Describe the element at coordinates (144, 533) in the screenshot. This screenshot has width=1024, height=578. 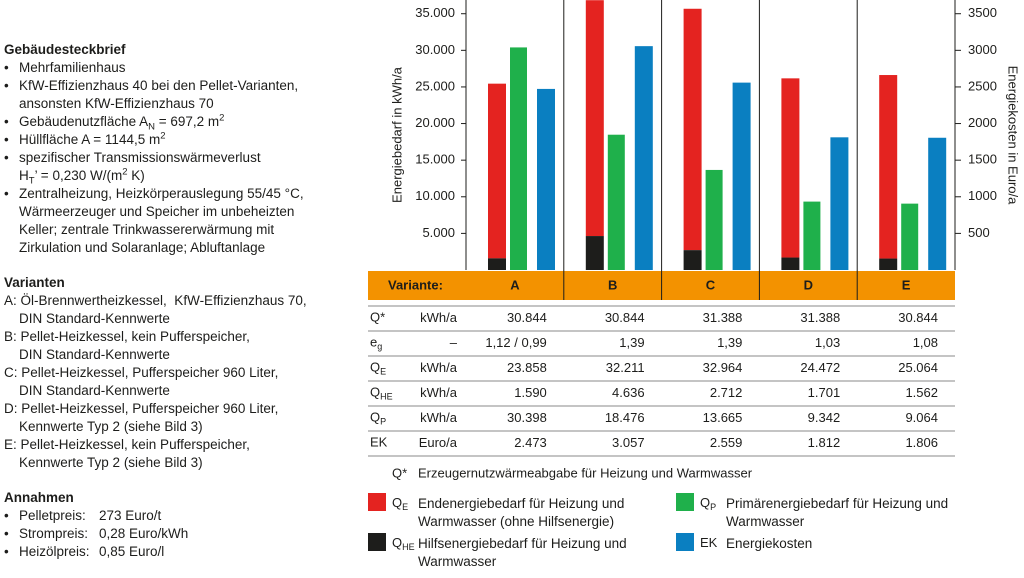
I see `assumption-value: 0,28 Euro/kWh` at that location.